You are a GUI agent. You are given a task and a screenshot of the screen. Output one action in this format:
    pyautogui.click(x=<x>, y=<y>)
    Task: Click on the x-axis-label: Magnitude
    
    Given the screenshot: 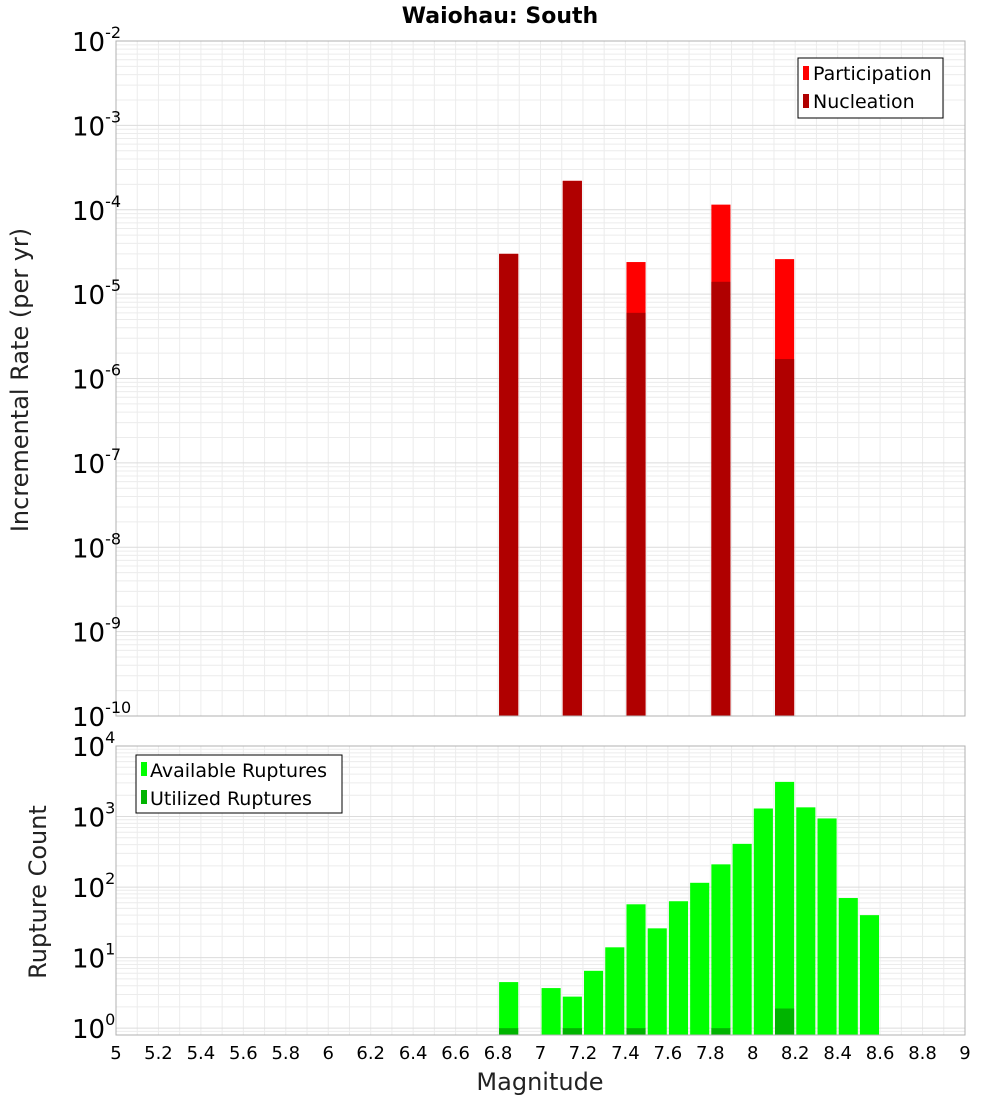 What is the action you would take?
    pyautogui.click(x=539, y=1082)
    